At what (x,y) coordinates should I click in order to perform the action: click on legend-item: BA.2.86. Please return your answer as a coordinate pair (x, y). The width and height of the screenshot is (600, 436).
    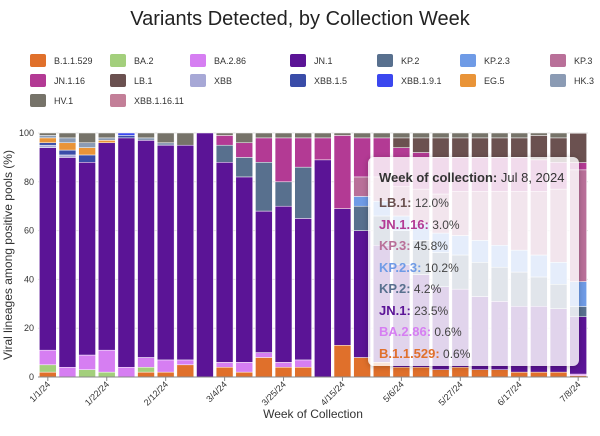
    Looking at the image, I should click on (218, 60).